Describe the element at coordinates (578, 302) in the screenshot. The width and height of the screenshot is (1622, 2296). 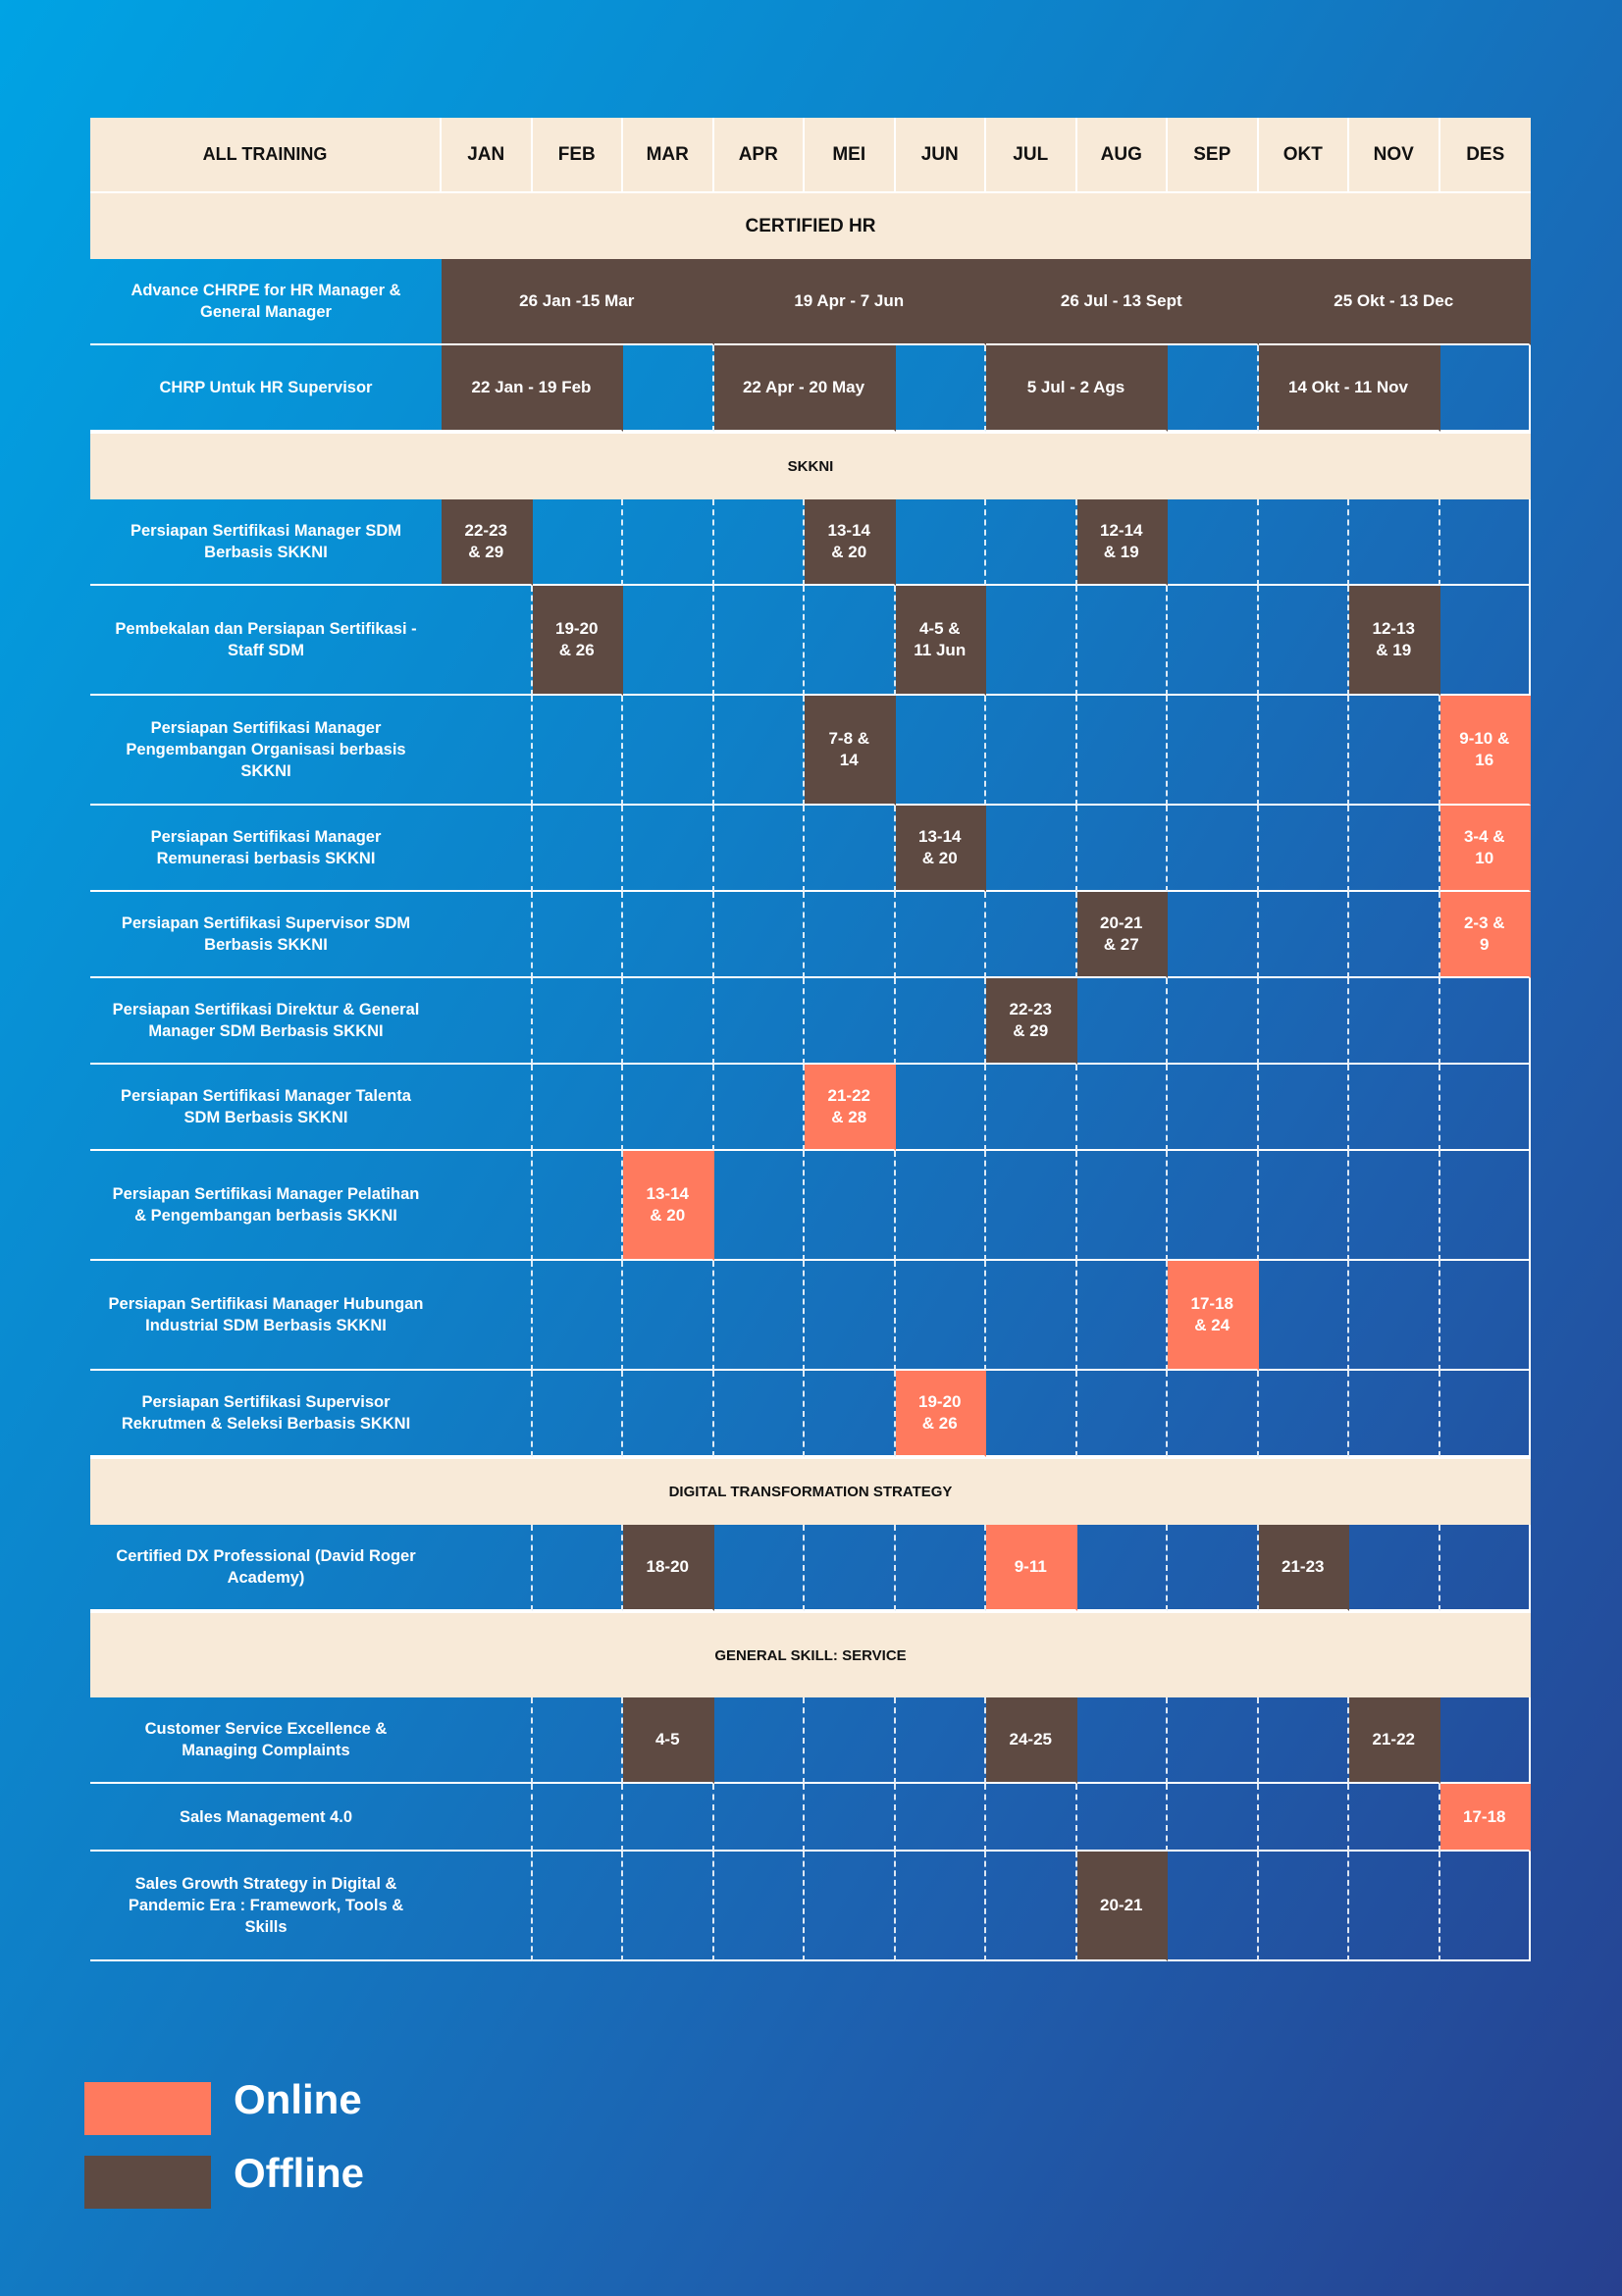
I see `schedule-event-offline: 26 Jan -15 Mar` at that location.